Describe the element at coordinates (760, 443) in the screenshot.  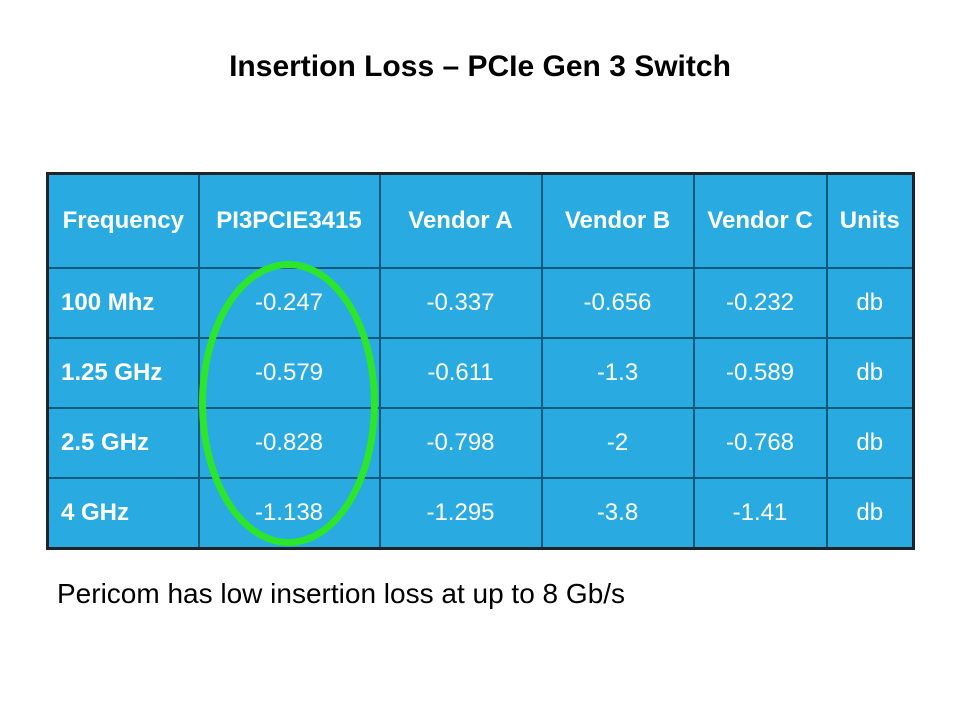
I see `value-cell: -0.768` at that location.